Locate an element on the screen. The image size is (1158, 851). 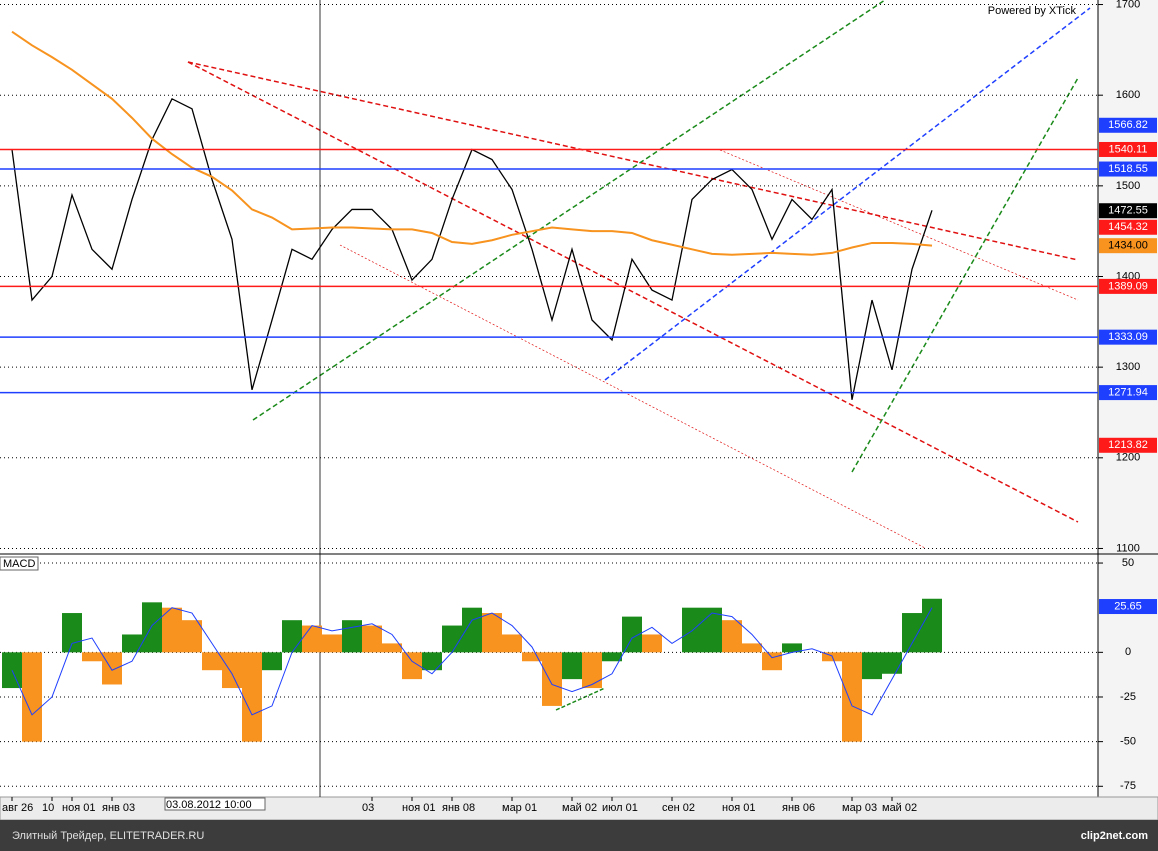
level-label: 1472.55 is located at coordinates (1128, 211).